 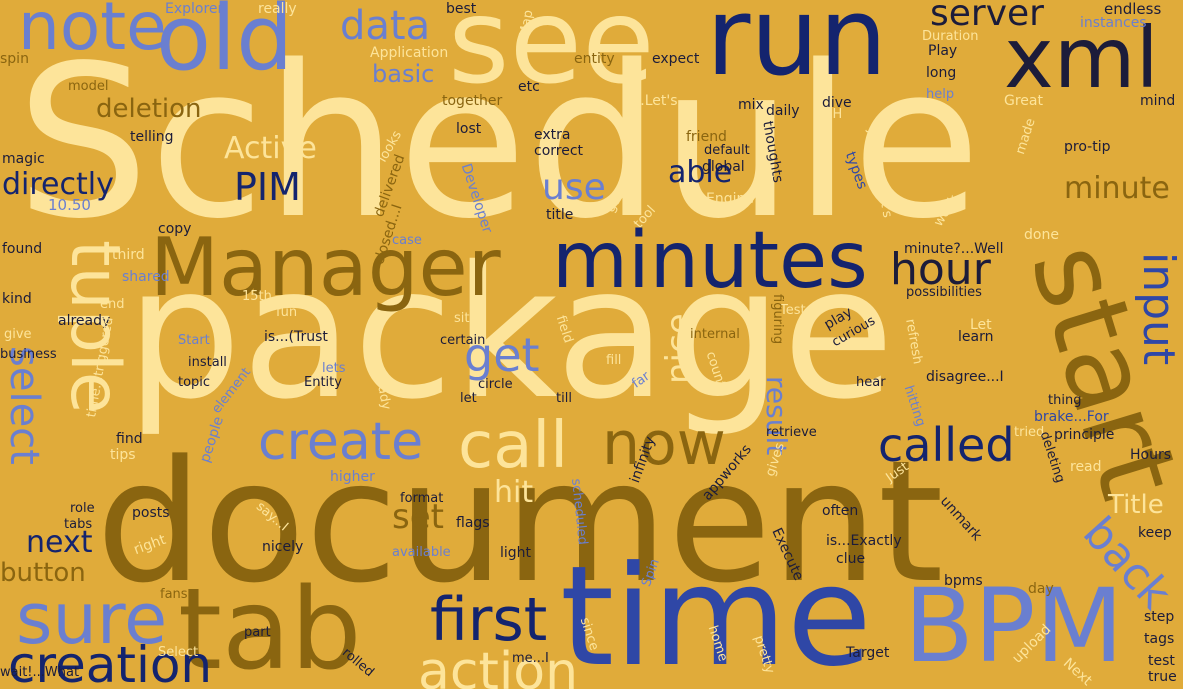 I want to click on word: wait!...What, so click(x=40, y=672).